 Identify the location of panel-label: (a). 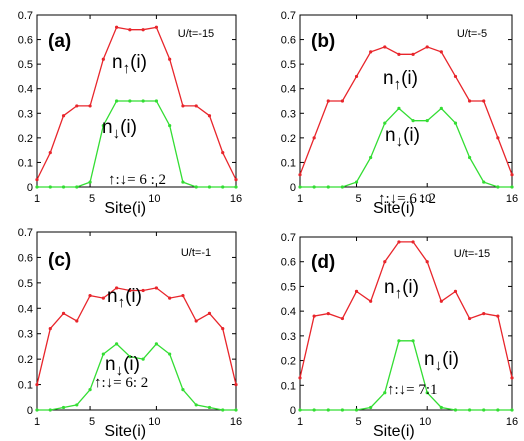
(59, 41).